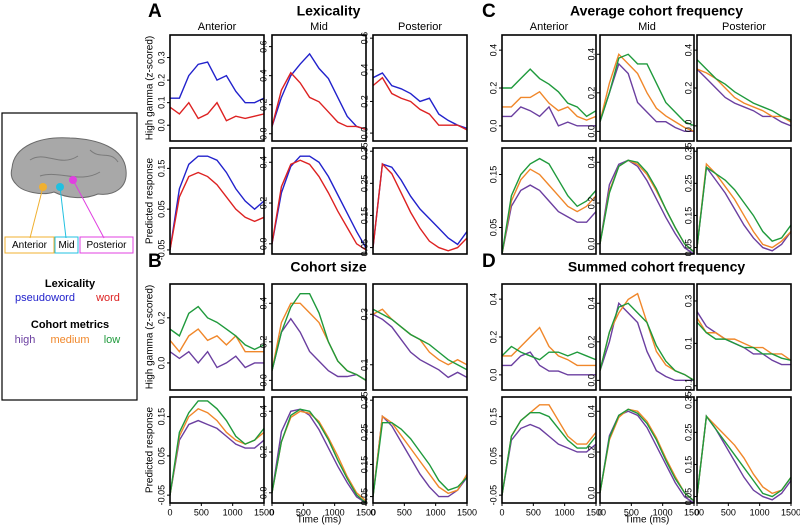 The height and width of the screenshot is (526, 800). Describe the element at coordinates (155, 11) in the screenshot. I see `panel-letter: A` at that location.